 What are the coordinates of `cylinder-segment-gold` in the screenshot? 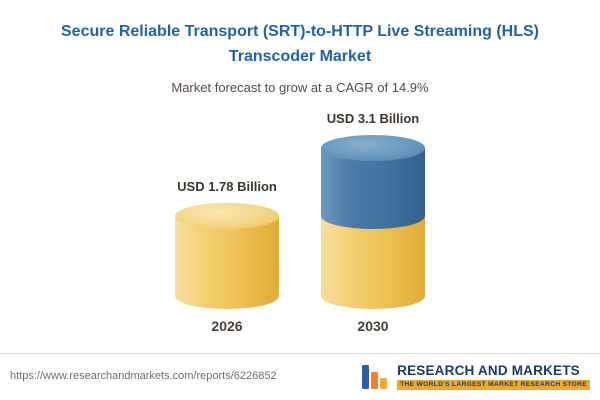 It's located at (373, 262).